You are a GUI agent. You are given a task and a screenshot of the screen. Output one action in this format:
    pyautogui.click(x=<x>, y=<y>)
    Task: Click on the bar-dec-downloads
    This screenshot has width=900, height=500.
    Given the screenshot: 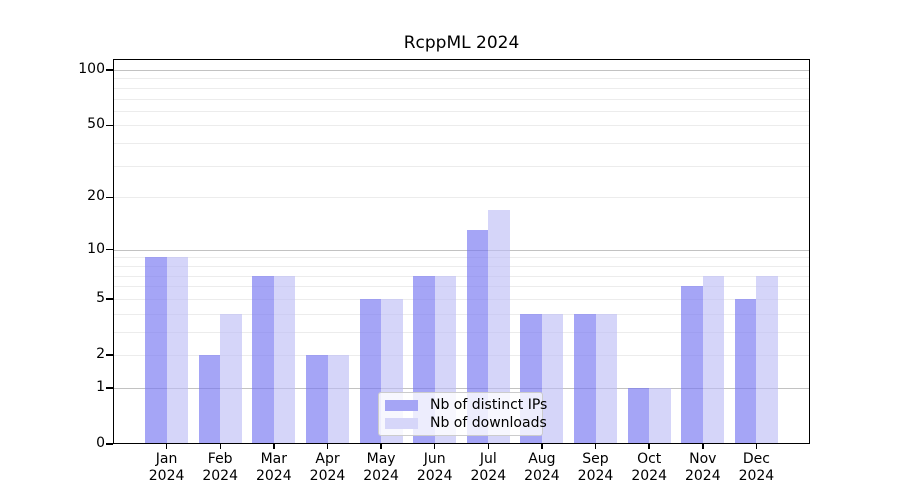 What is the action you would take?
    pyautogui.click(x=767, y=359)
    